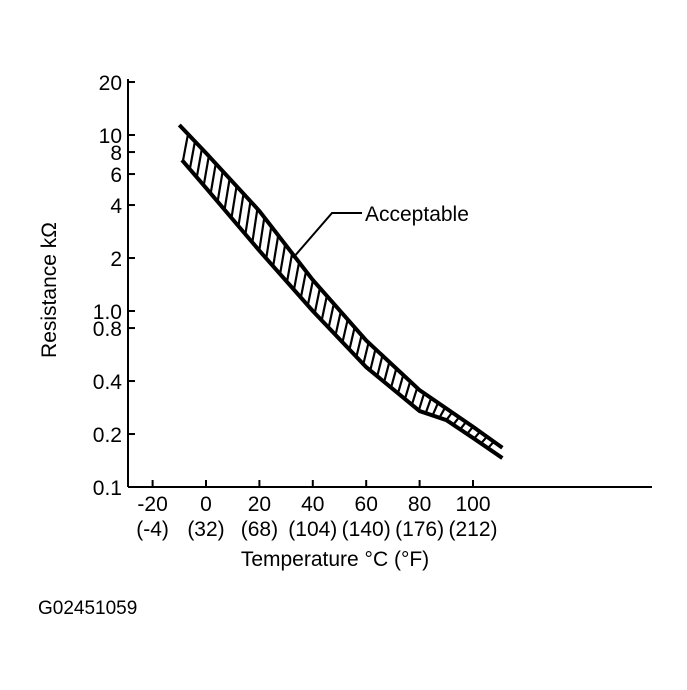 Image resolution: width=687 pixels, height=690 pixels. Describe the element at coordinates (107, 312) in the screenshot. I see `y-tick-label: 1.0` at that location.